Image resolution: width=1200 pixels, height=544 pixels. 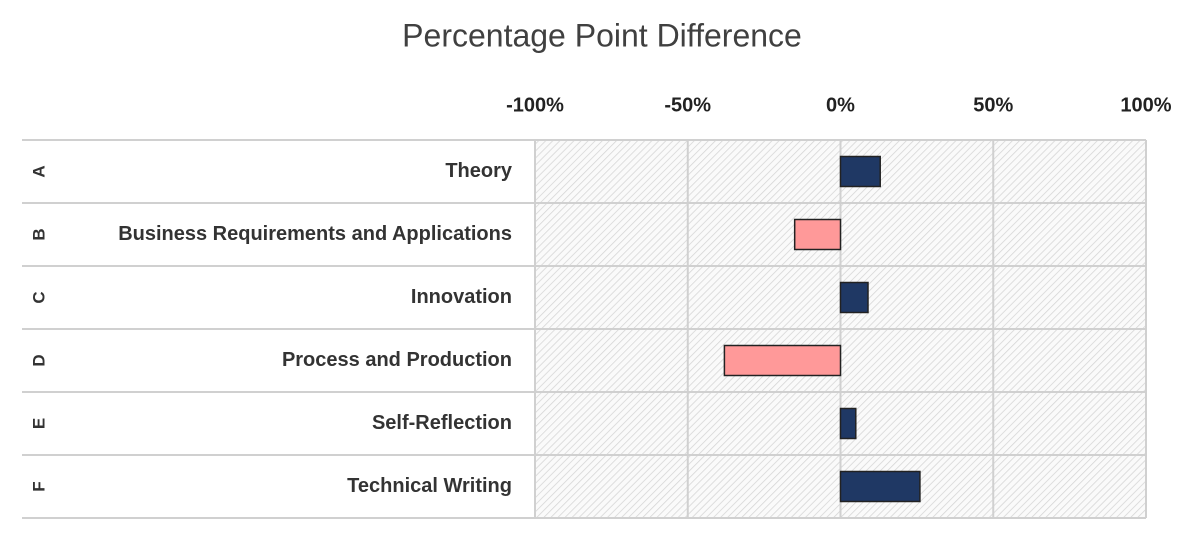 What do you see at coordinates (479, 171) in the screenshot?
I see `category-label: Theory` at bounding box center [479, 171].